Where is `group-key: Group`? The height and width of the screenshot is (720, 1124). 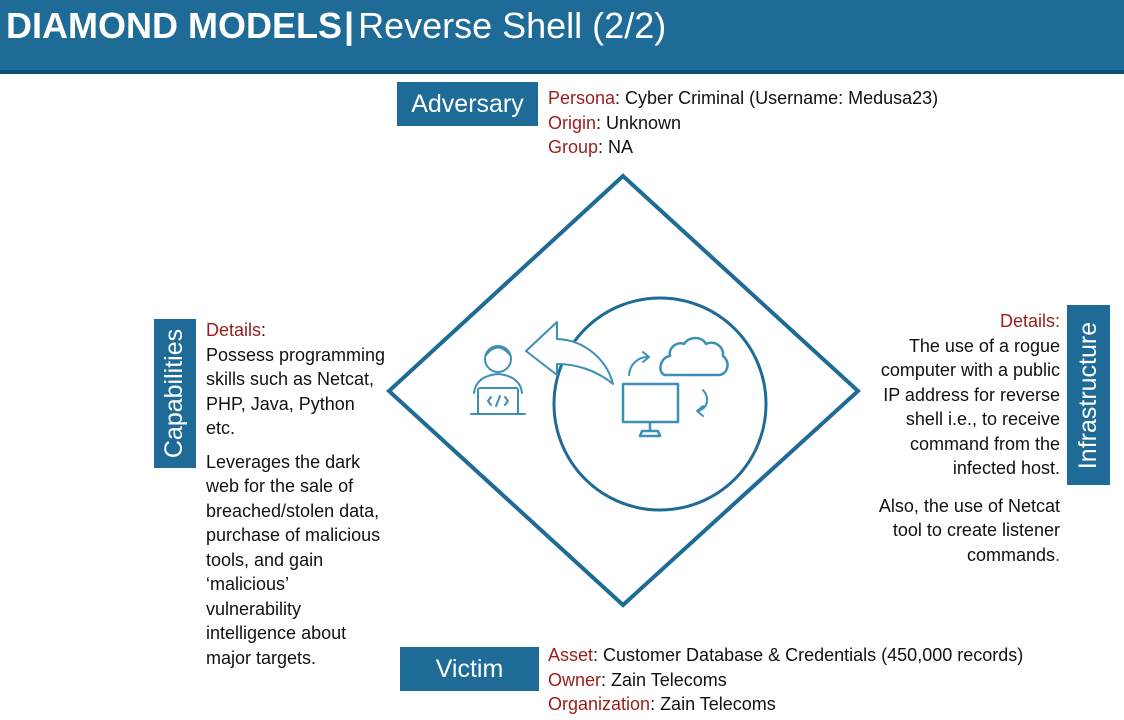 group-key: Group is located at coordinates (573, 147).